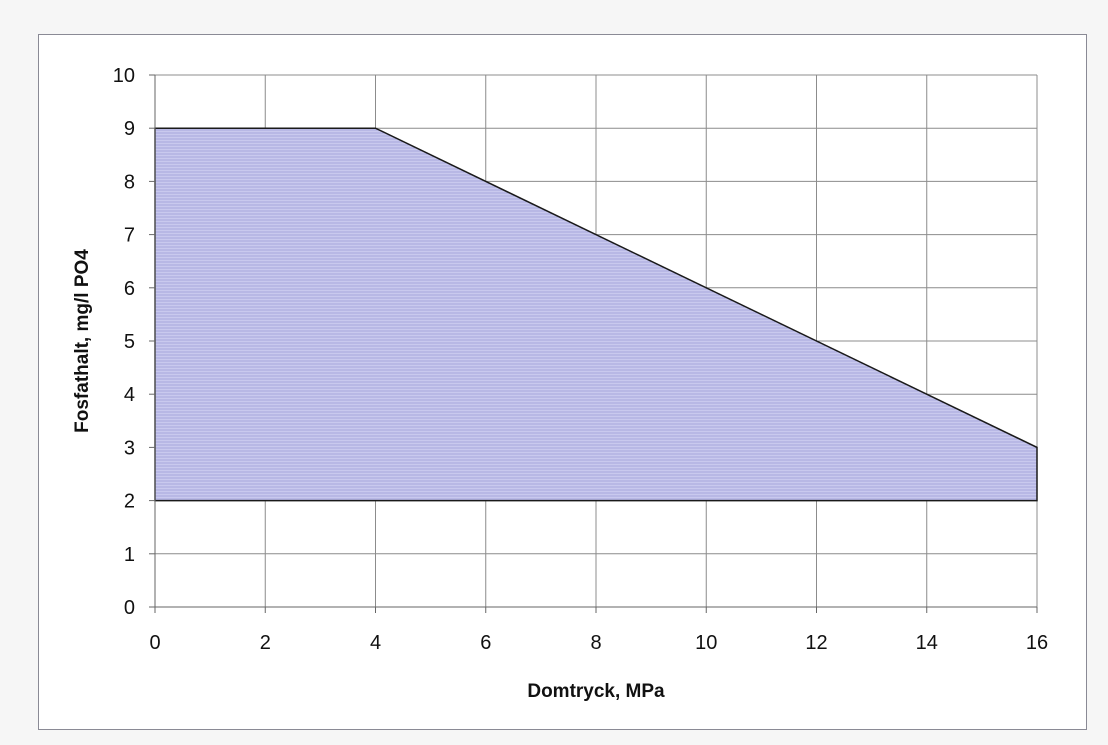 This screenshot has width=1108, height=745. Describe the element at coordinates (129, 342) in the screenshot. I see `y-tick-label: 5` at that location.